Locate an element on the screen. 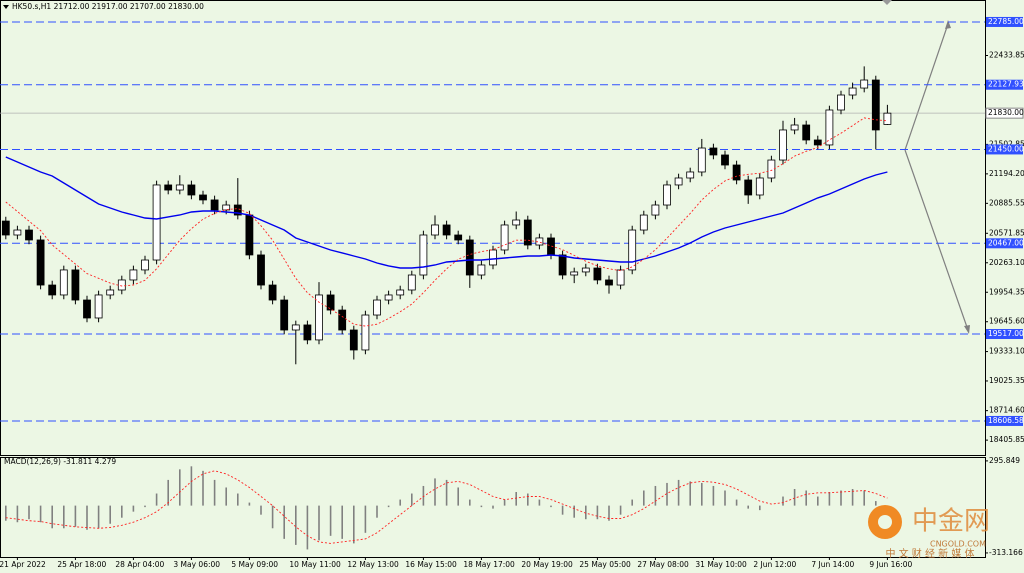 Image resolution: width=1024 pixels, height=573 pixels. y-tick-label: 18405.85 is located at coordinates (1006, 439).